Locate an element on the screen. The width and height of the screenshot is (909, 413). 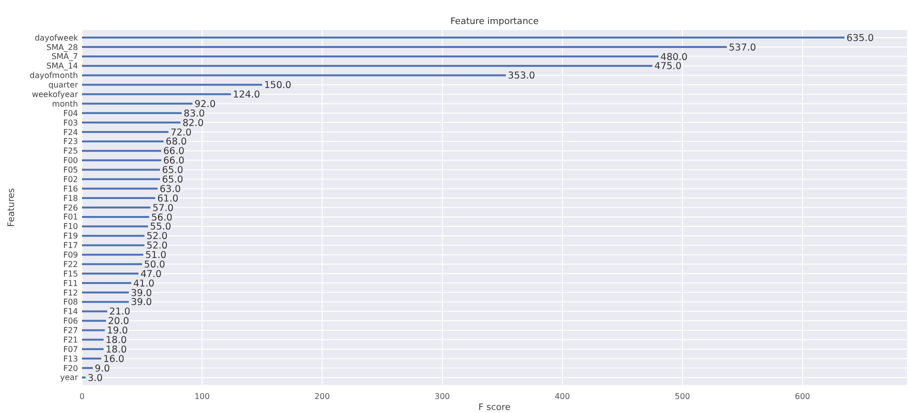
y-tick-label: F10 is located at coordinates (70, 227).